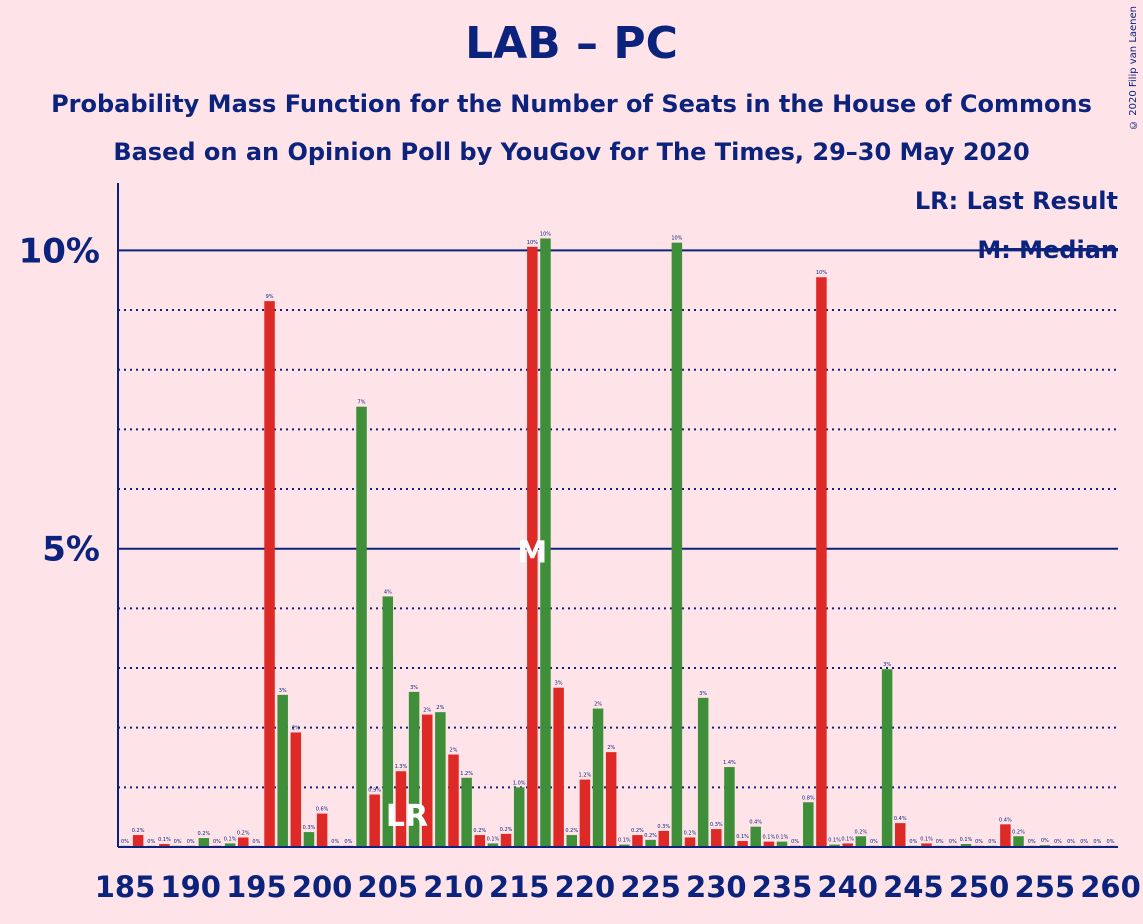 The image size is (1143, 924). I want to click on x-tick-label: 250, so click(979, 887).